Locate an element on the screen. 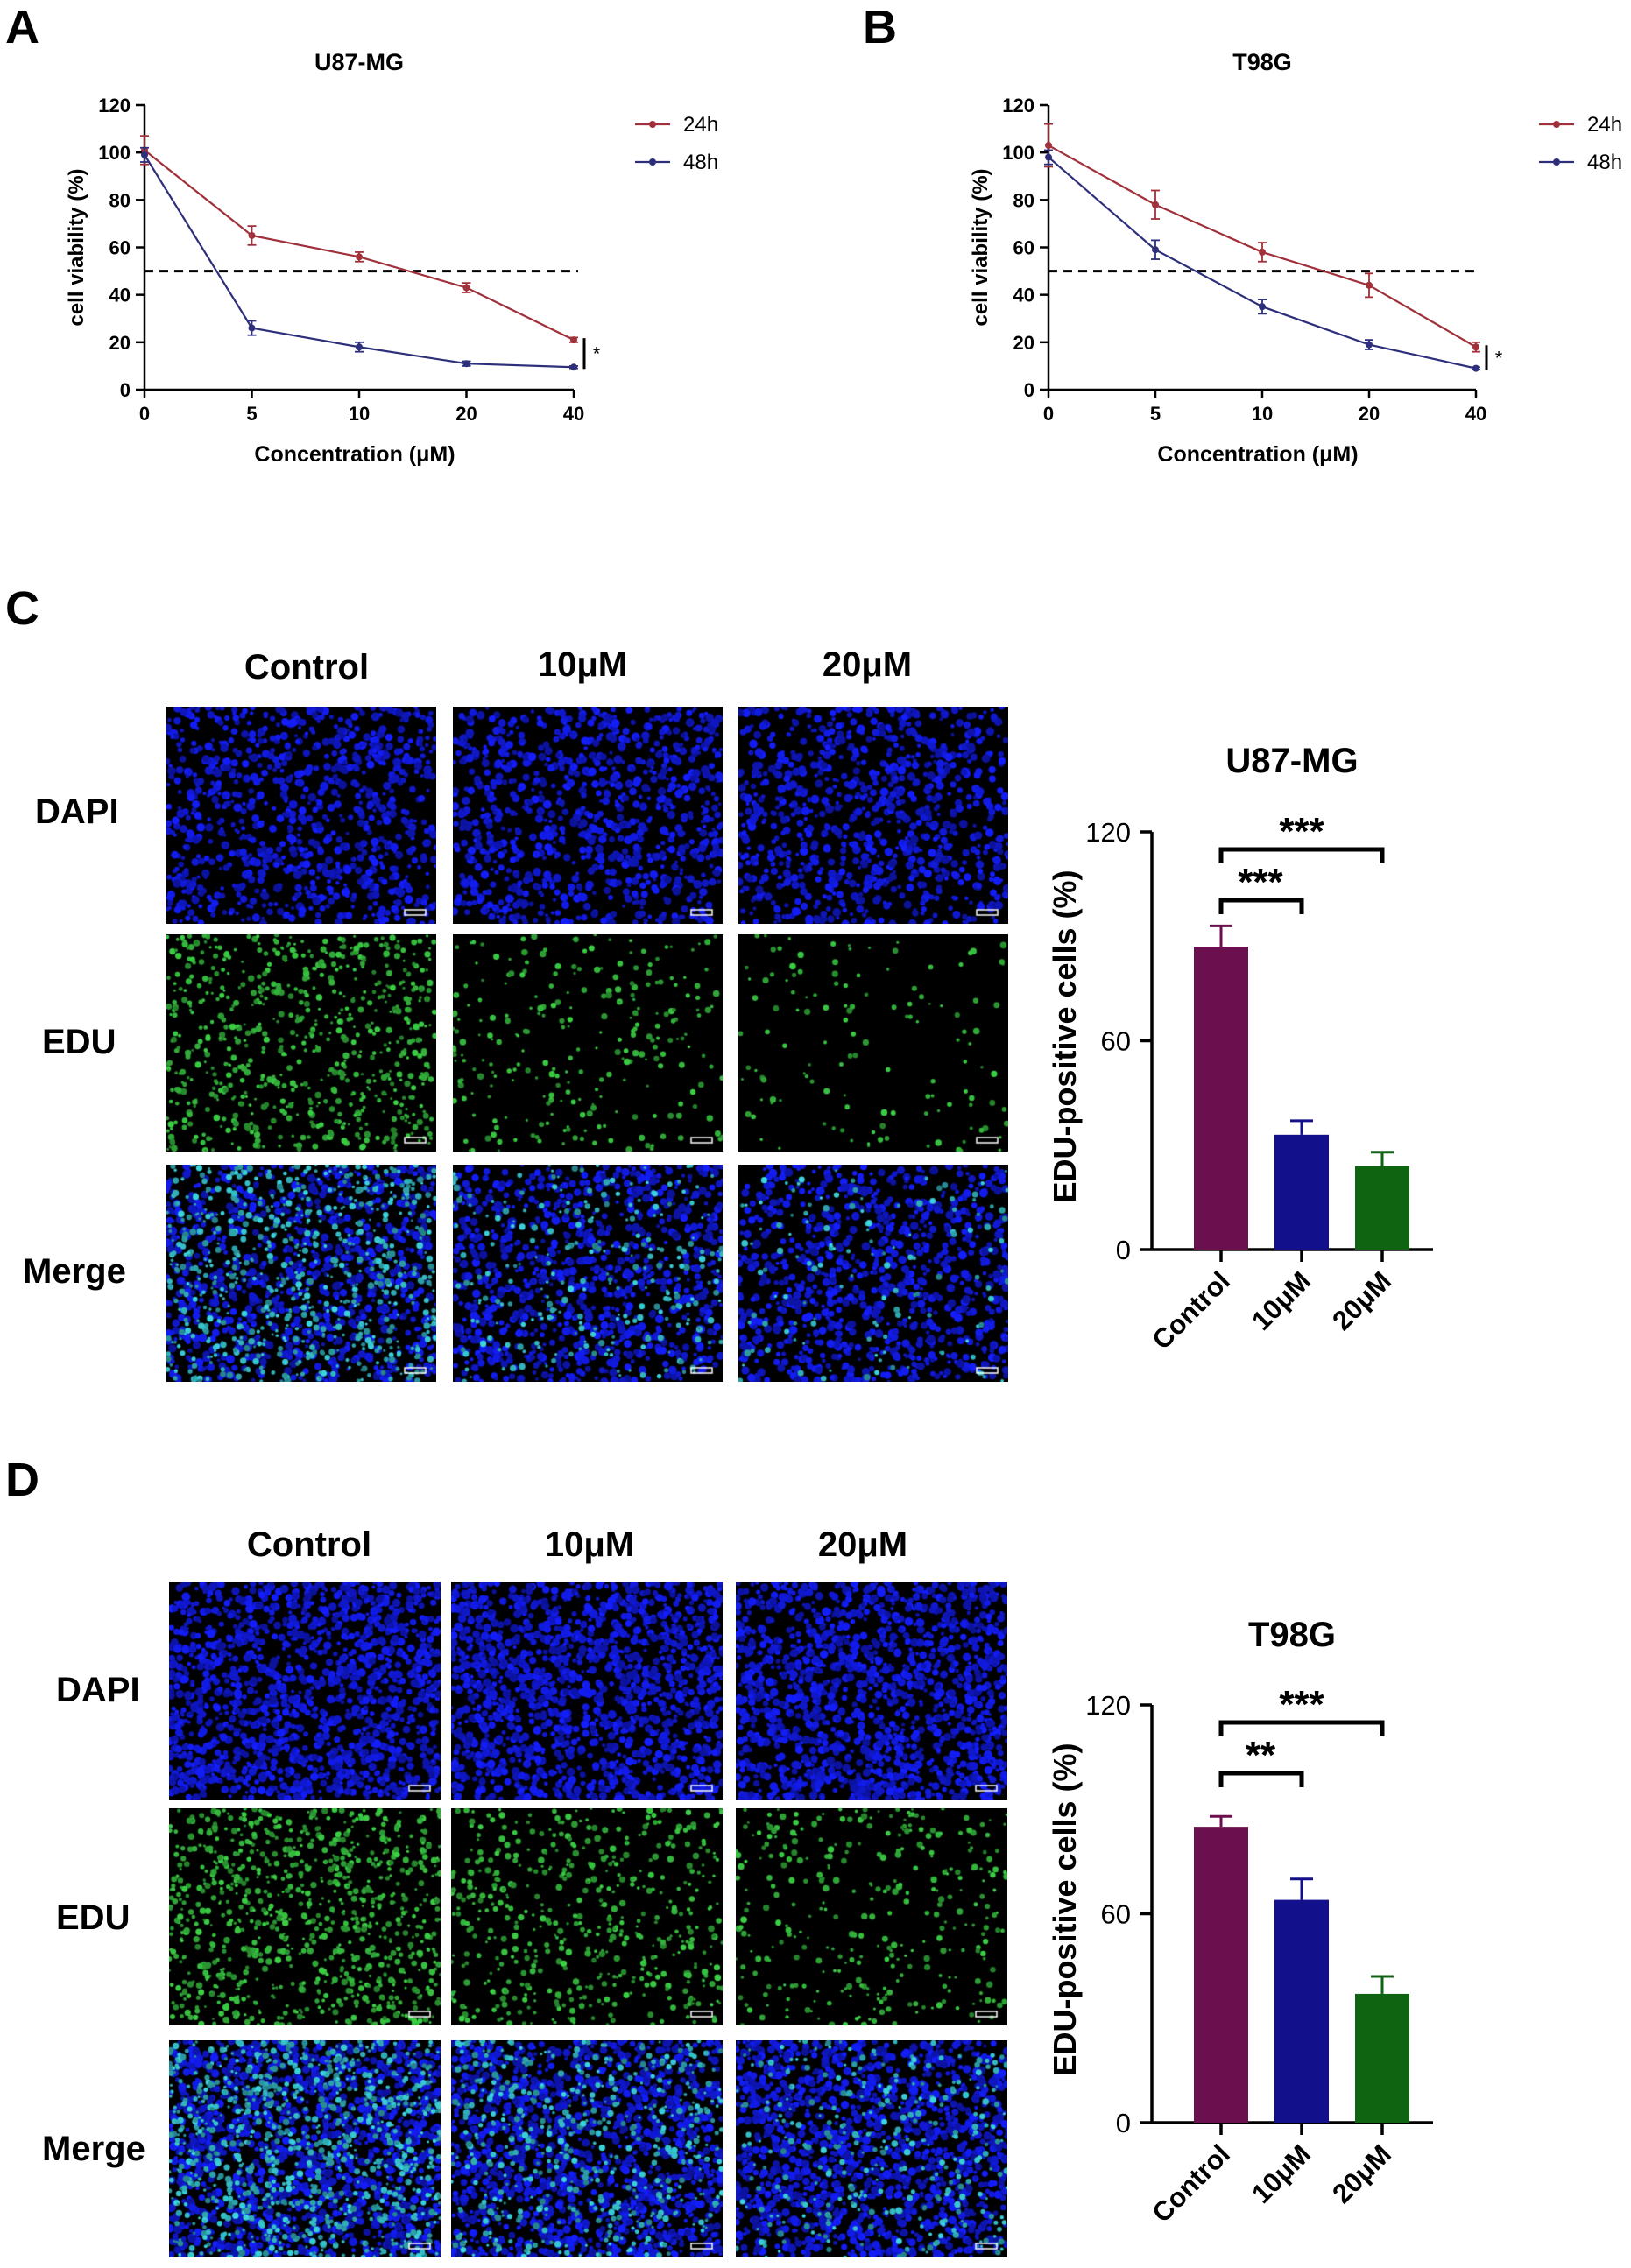 This screenshot has width=1631, height=2268. grid-c-col-20um: 20μM is located at coordinates (867, 664).